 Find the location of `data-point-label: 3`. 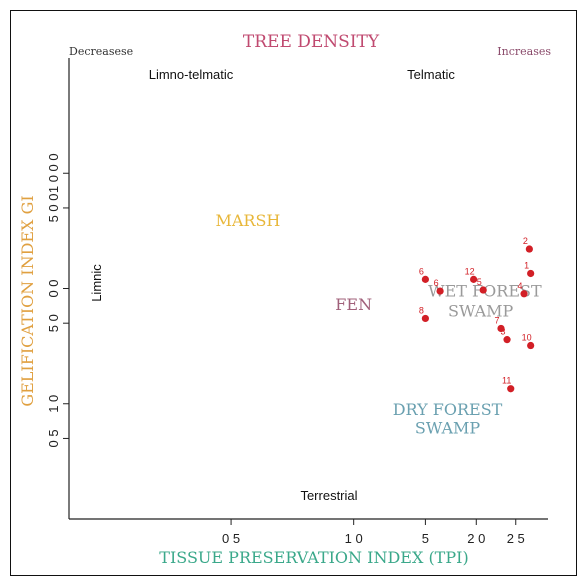

data-point-label: 3 is located at coordinates (503, 332).